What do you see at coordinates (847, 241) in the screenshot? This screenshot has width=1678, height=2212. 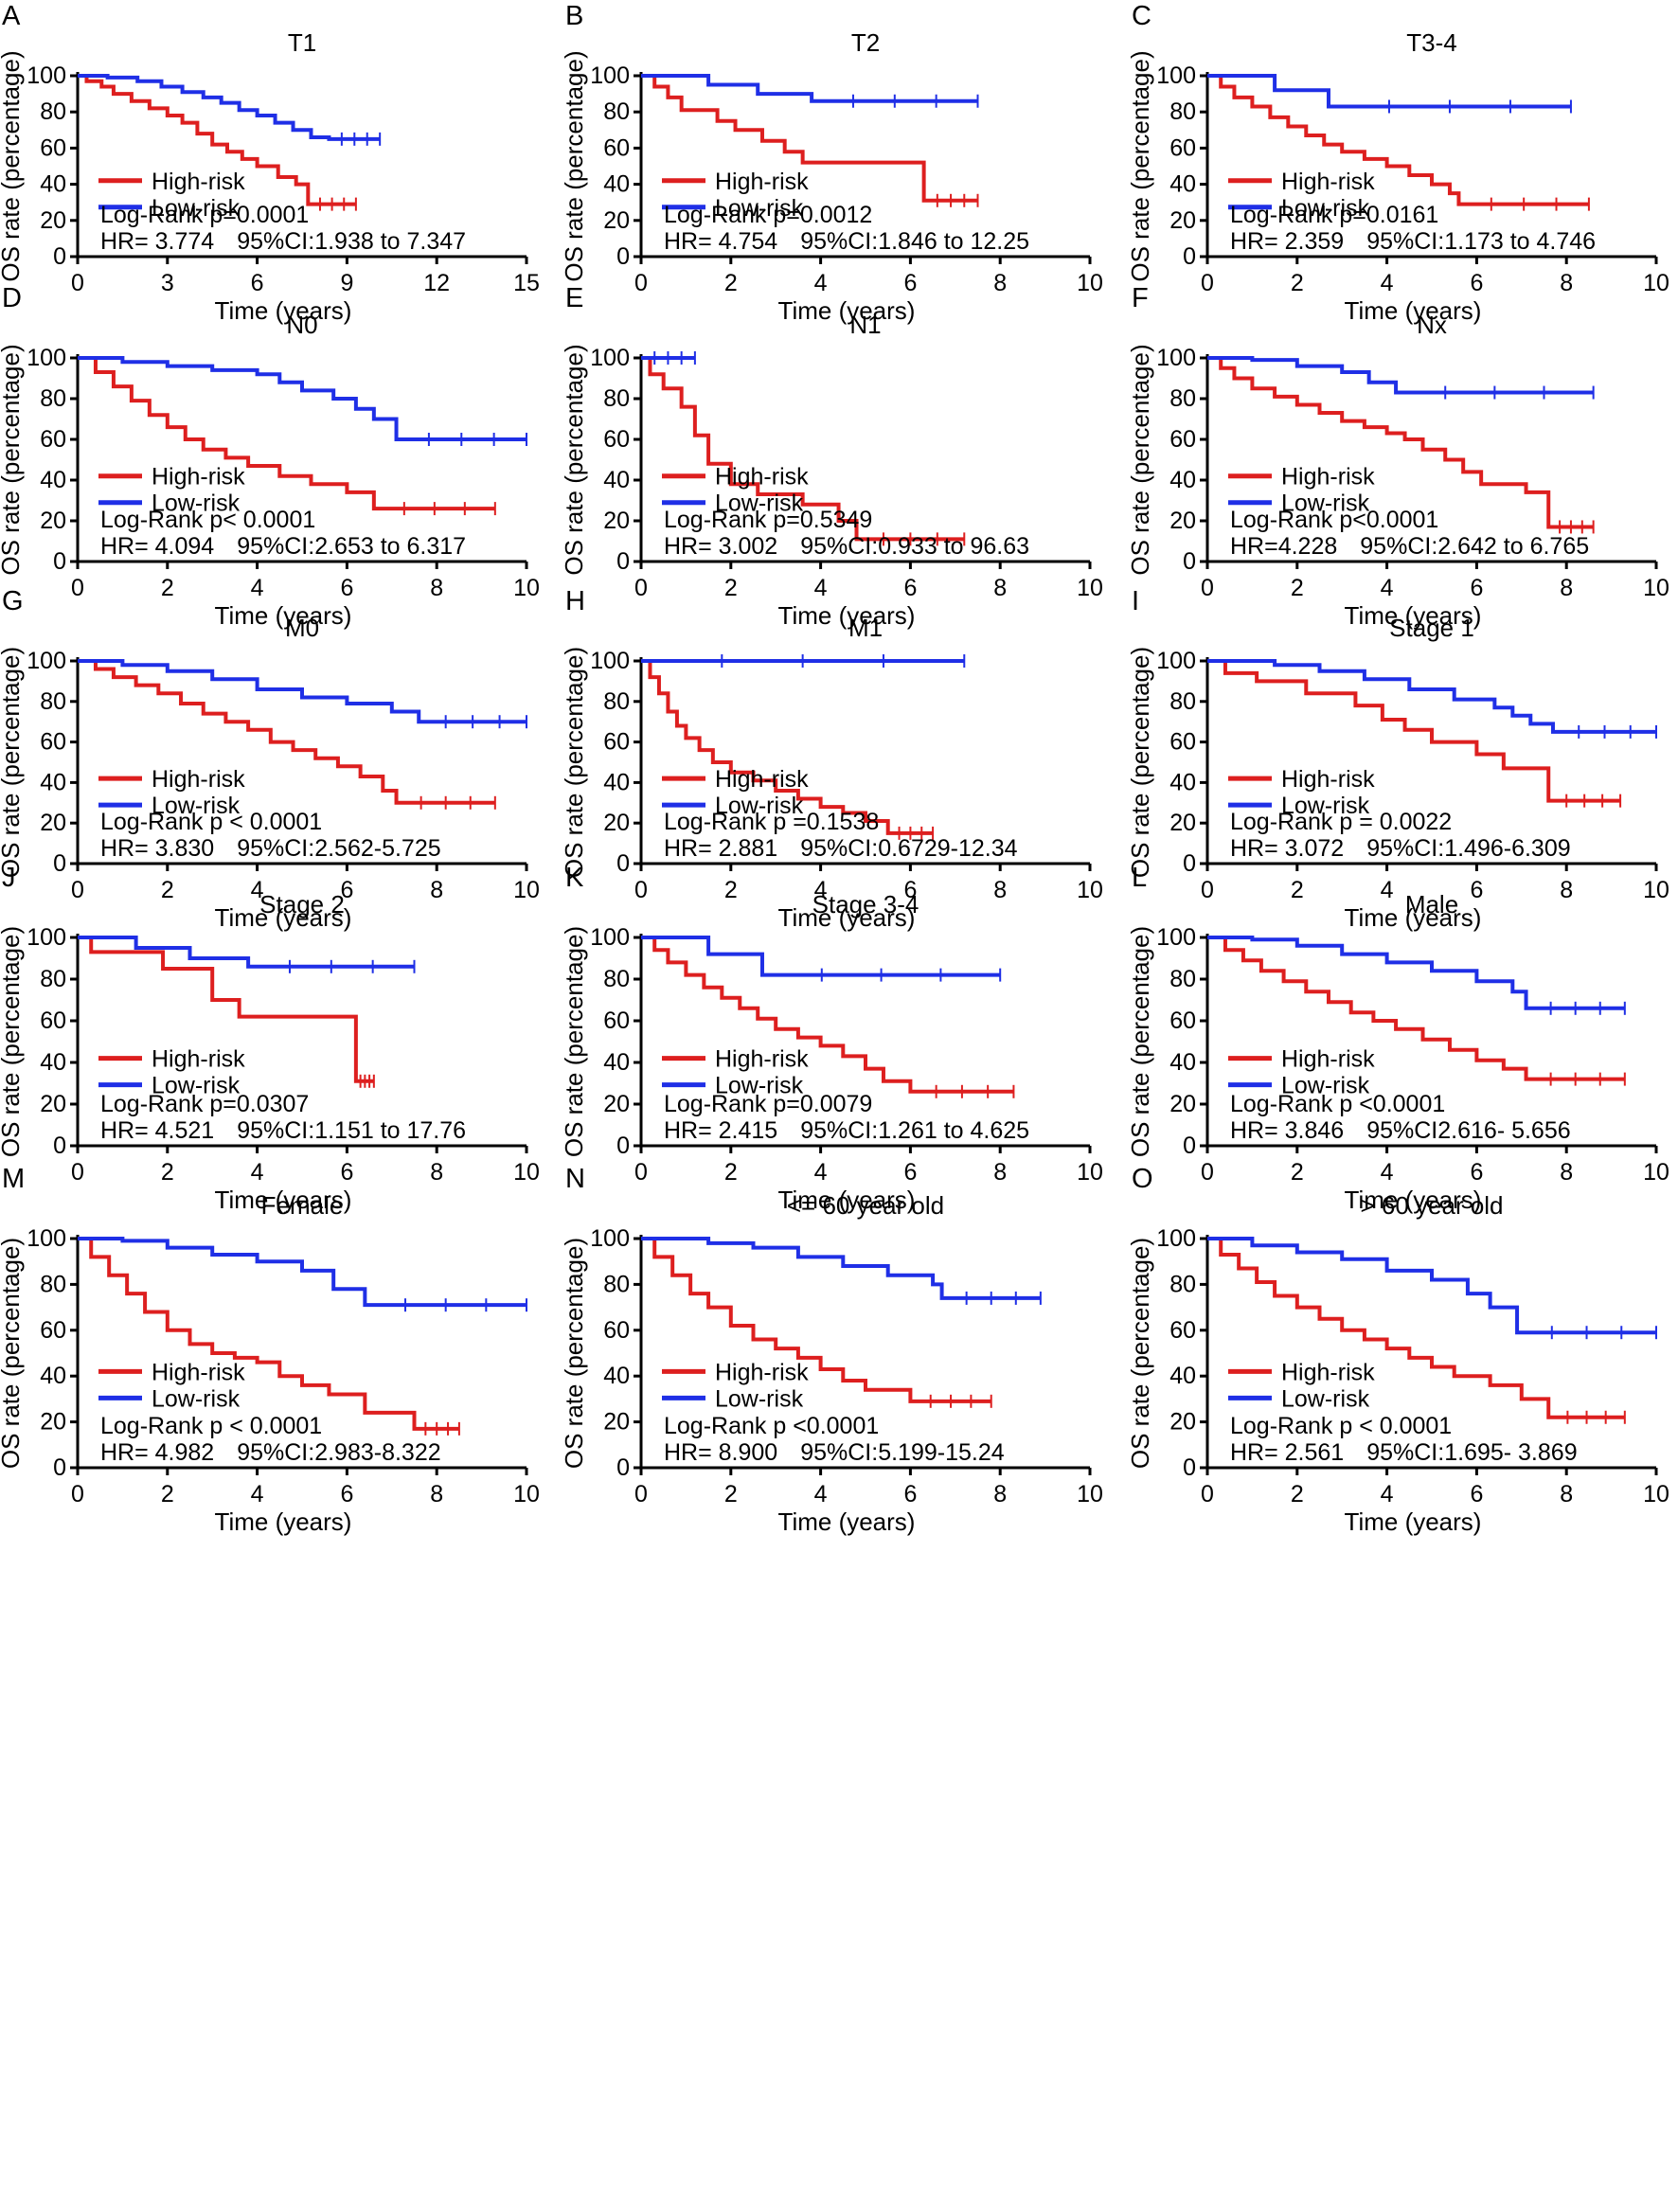 I see `hr-ci-text: HR= 4.754 95%CI:1.846 to 12.25` at bounding box center [847, 241].